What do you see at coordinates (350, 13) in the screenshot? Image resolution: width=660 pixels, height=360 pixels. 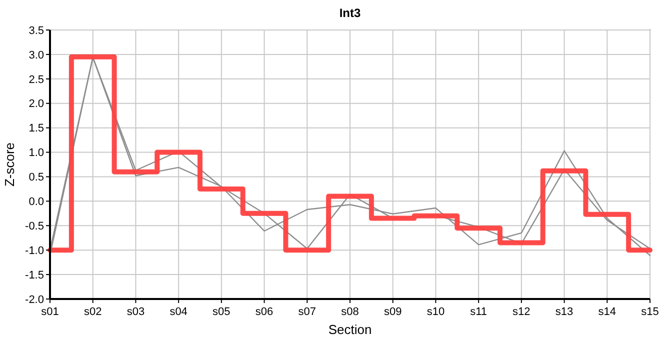 I see `chart-title: Int3` at bounding box center [350, 13].